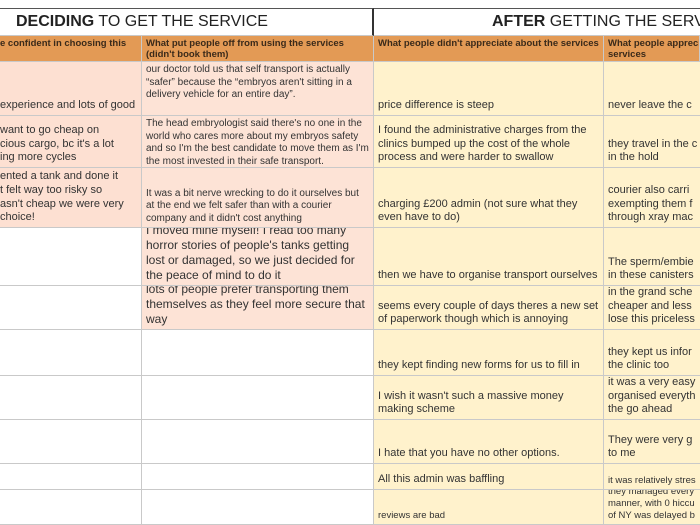 This screenshot has width=700, height=525. I want to click on cell-line: What people appreci, so click(654, 43).